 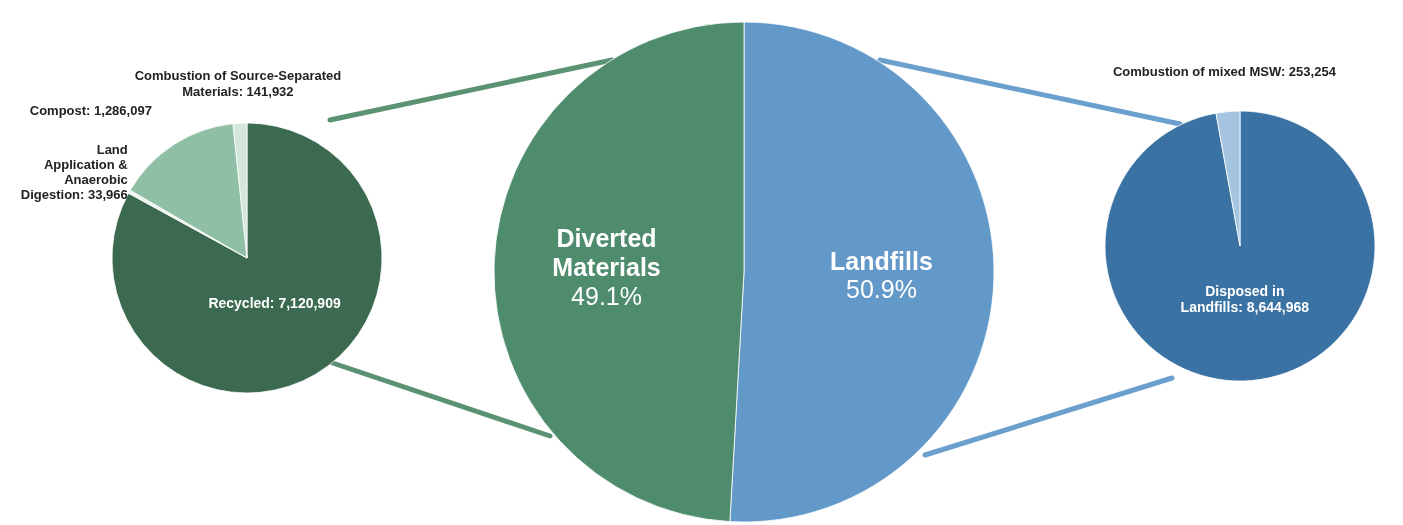 What do you see at coordinates (881, 260) in the screenshot?
I see `slice-label: Landfills` at bounding box center [881, 260].